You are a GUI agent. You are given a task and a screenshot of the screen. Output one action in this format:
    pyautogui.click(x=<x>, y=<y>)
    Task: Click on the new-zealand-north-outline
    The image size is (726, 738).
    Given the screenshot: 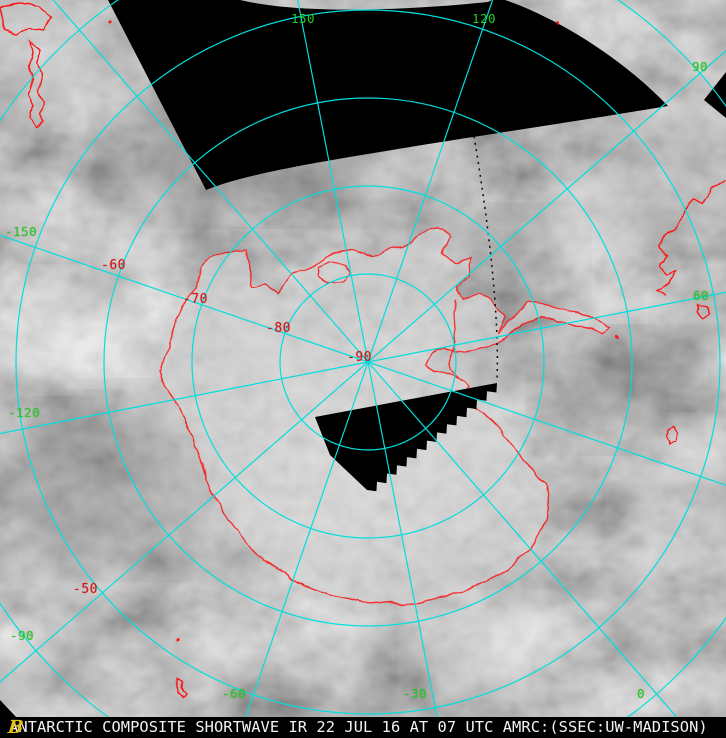 What is the action you would take?
    pyautogui.click(x=26, y=19)
    